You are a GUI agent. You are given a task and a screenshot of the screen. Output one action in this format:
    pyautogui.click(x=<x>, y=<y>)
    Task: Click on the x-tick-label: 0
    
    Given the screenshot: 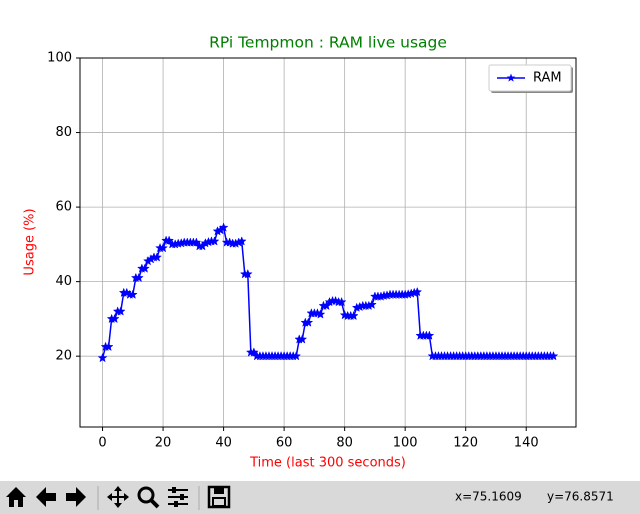 What is the action you would take?
    pyautogui.click(x=102, y=443)
    